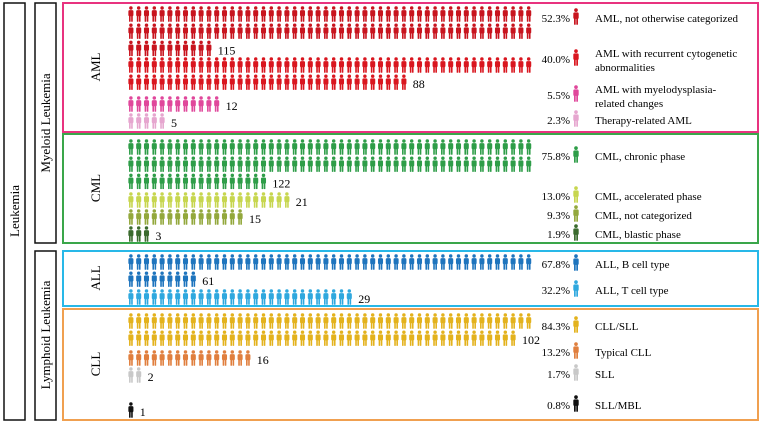  Describe the element at coordinates (95, 66) in the screenshot. I see `aml-group-label: AML` at that location.